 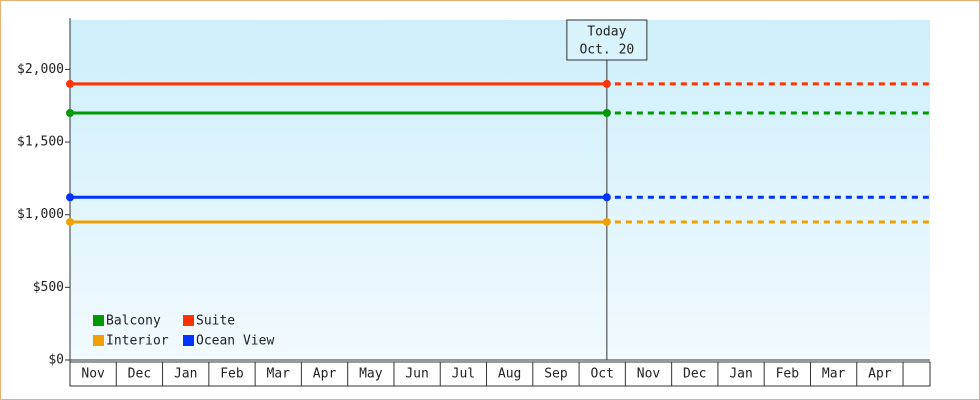 I want to click on today-label: Today, so click(x=606, y=32).